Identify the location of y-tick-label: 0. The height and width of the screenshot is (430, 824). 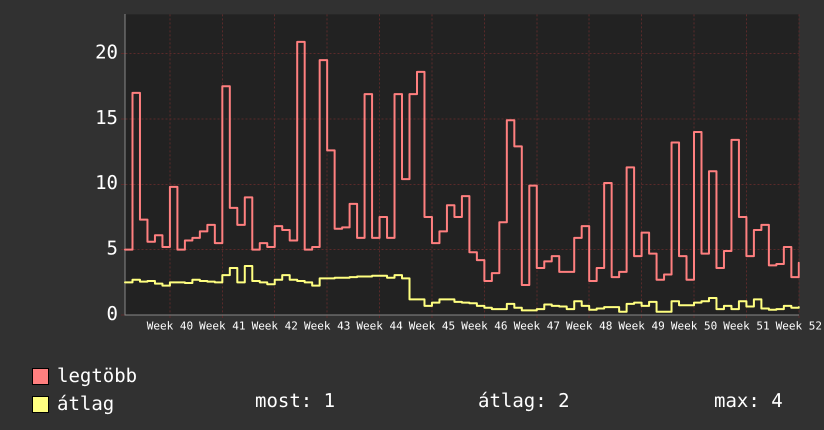
(112, 313).